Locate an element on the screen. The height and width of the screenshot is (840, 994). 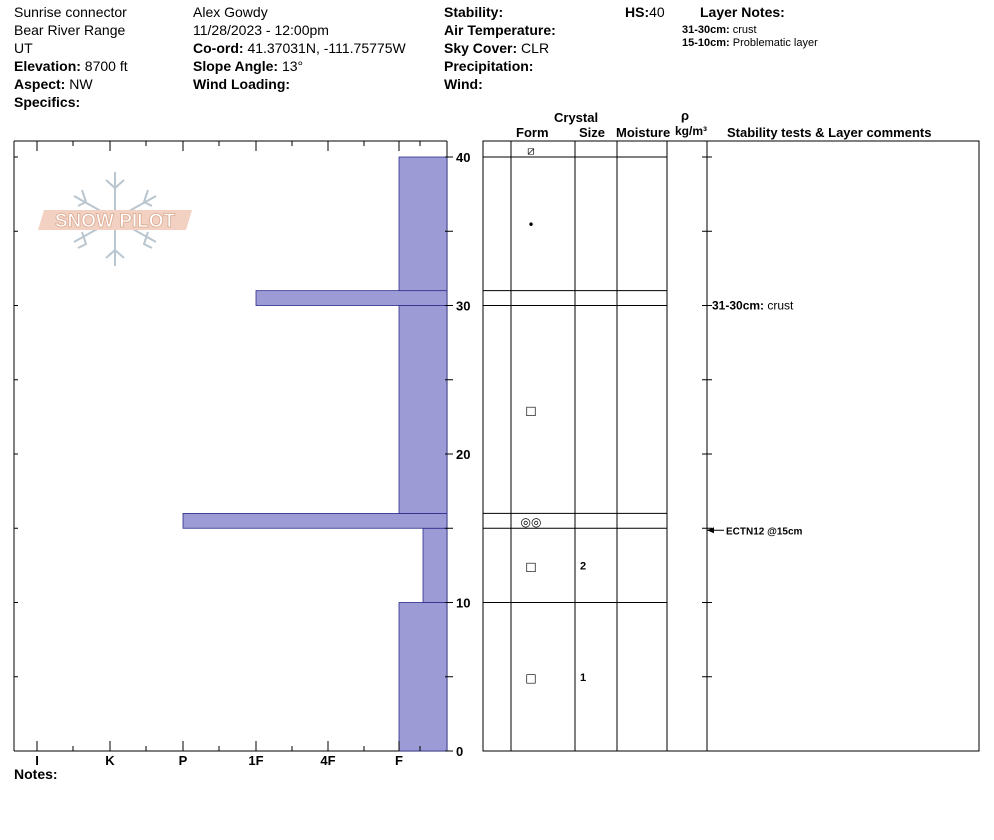
depth-tick-label: 40 is located at coordinates (463, 157).